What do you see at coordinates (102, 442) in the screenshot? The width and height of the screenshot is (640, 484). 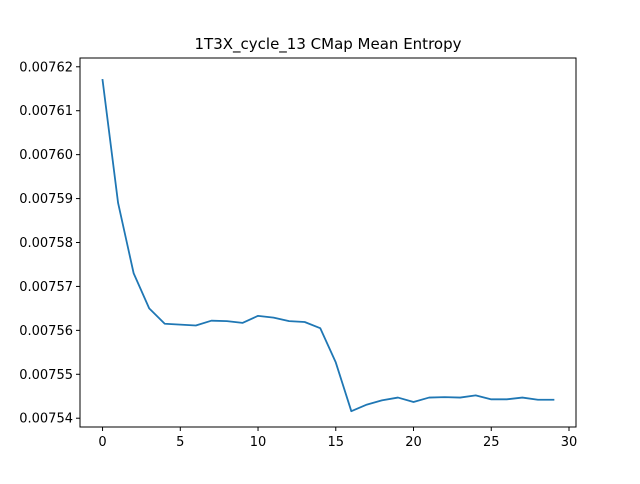 I see `x-tick-label: 0` at bounding box center [102, 442].